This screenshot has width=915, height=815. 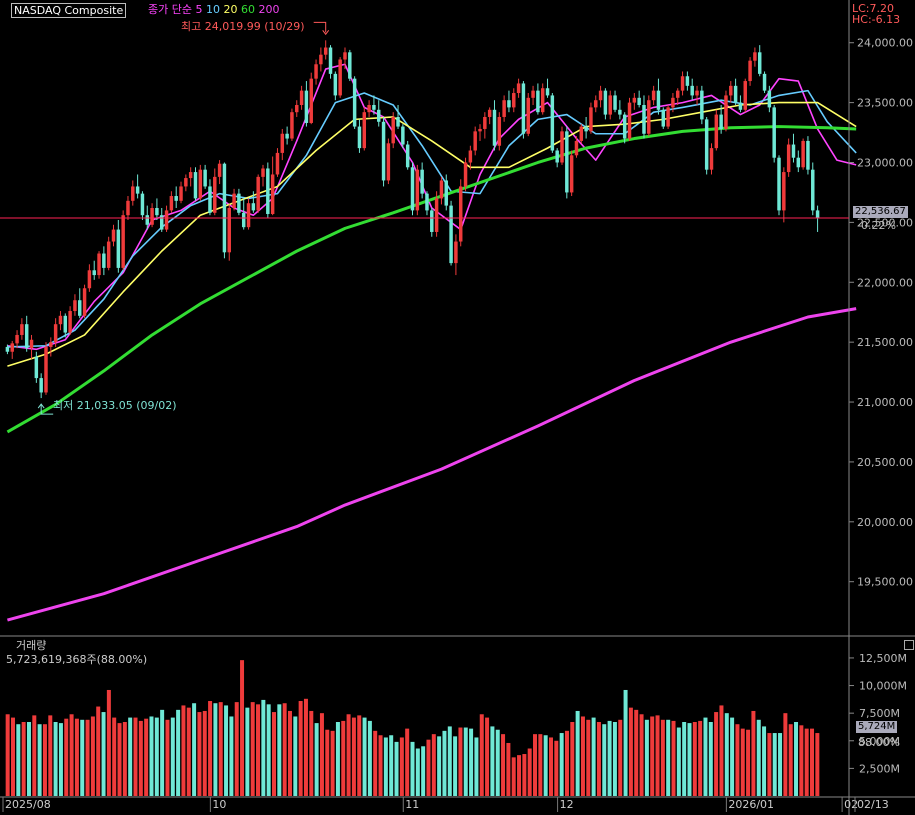 I want to click on ma-legend-20: 20, so click(x=230, y=9).